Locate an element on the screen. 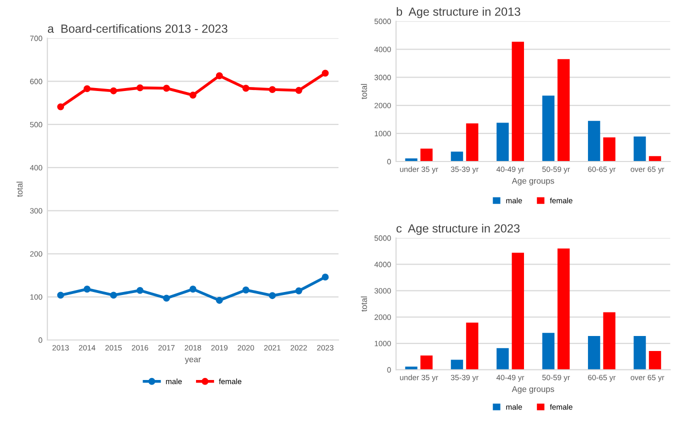  chart-title: b Age structure in 2013 is located at coordinates (458, 12).